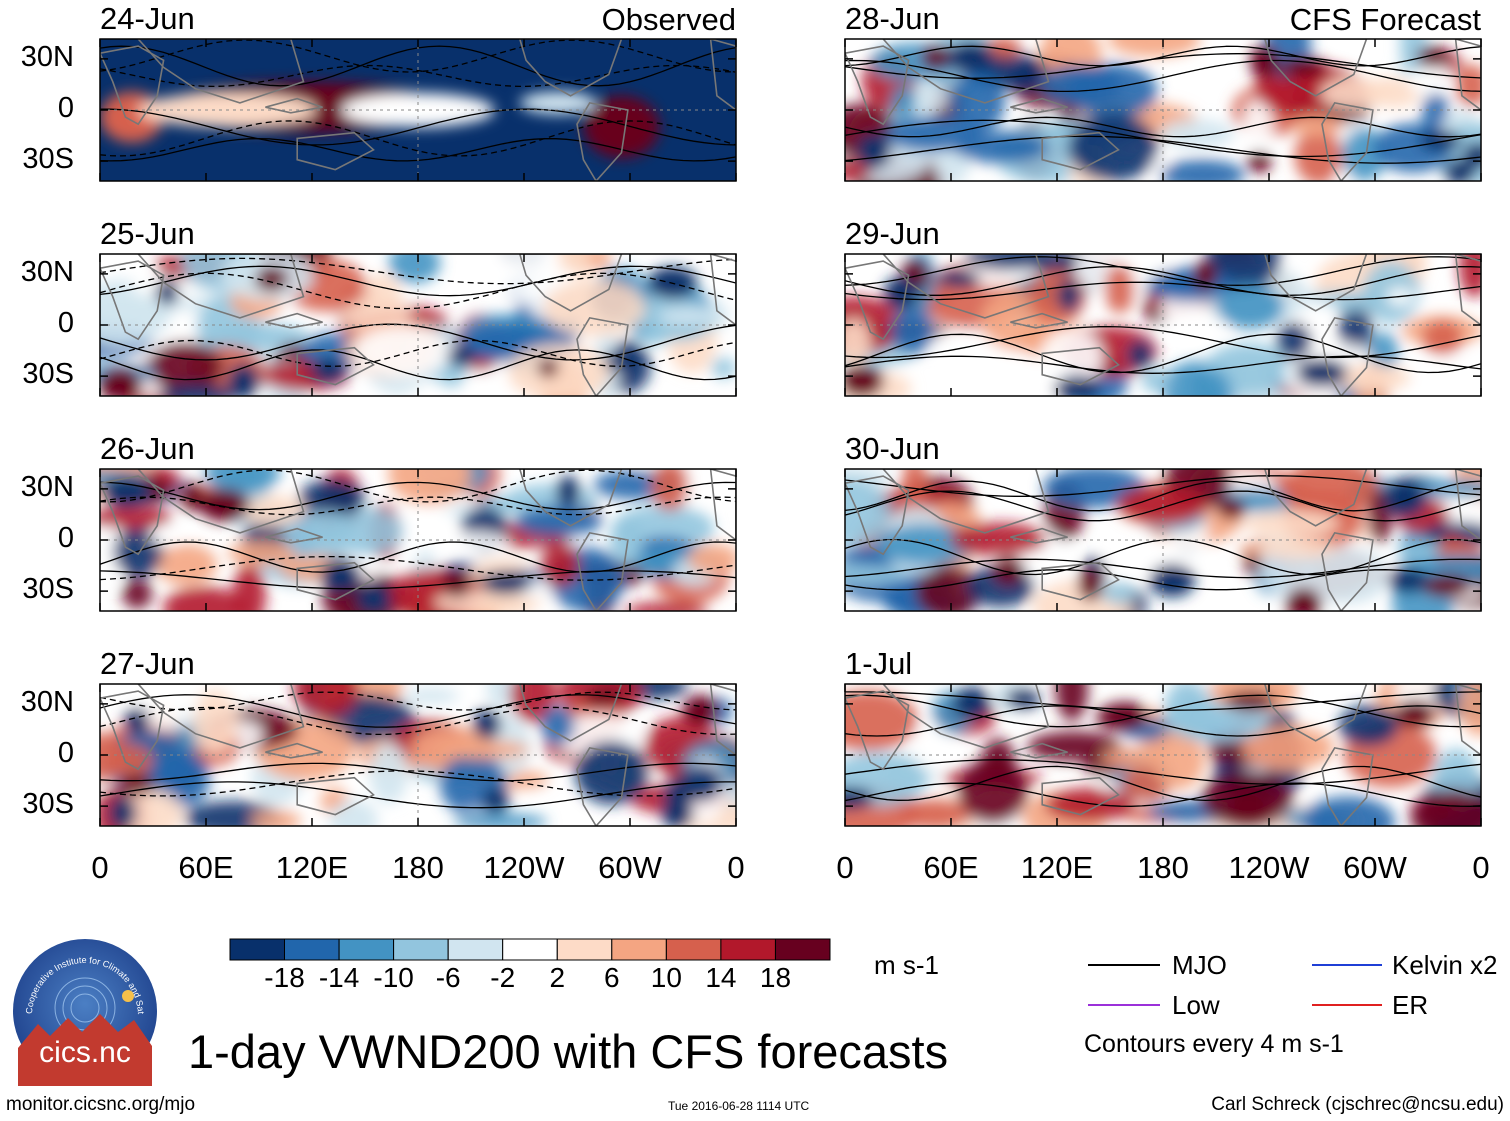 This screenshot has width=1510, height=1121. Describe the element at coordinates (666, 977) in the screenshot. I see `colorbar-tick-label: 10` at that location.